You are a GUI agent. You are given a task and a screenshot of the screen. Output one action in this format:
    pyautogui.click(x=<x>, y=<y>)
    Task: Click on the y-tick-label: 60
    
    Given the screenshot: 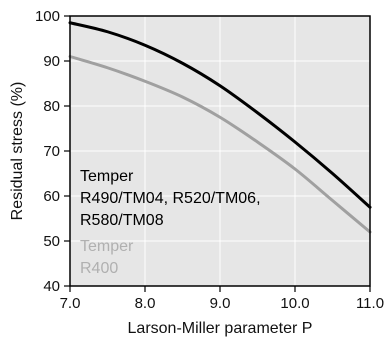 What is the action you would take?
    pyautogui.click(x=51, y=196)
    